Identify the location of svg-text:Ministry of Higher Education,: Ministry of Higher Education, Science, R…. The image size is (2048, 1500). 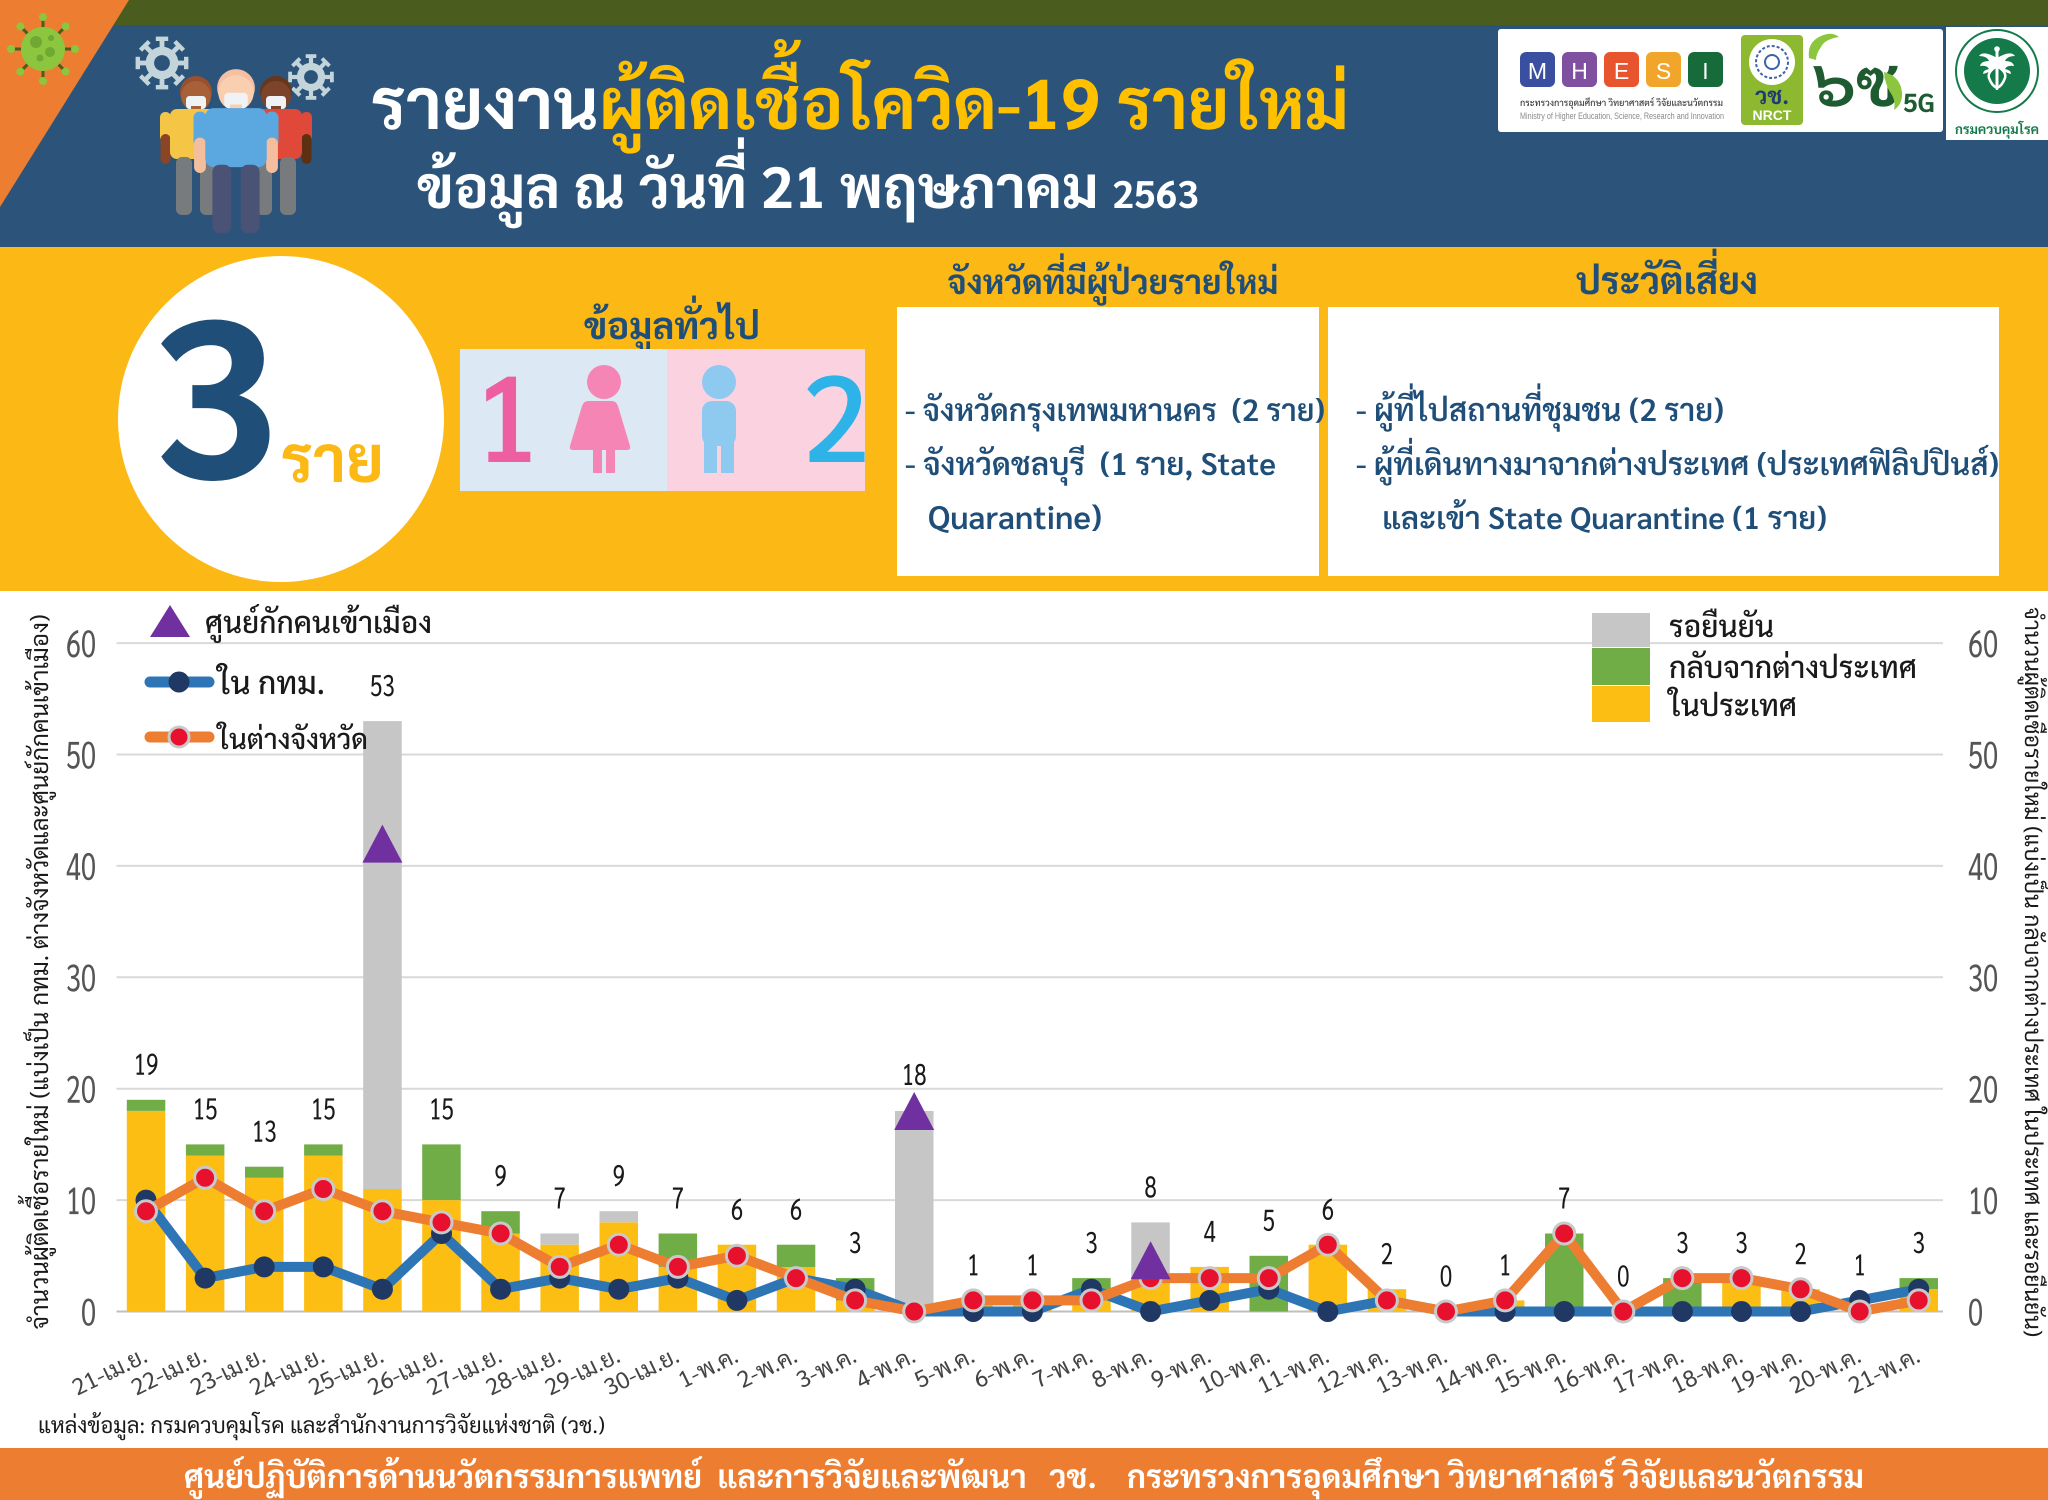
(1622, 116).